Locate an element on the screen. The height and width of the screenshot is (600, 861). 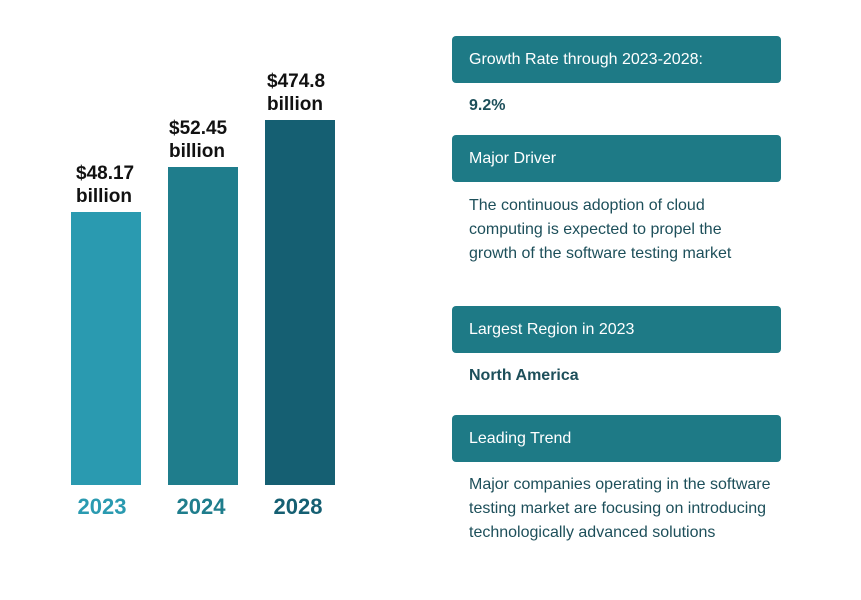
section-text: 9.2% is located at coordinates (487, 105).